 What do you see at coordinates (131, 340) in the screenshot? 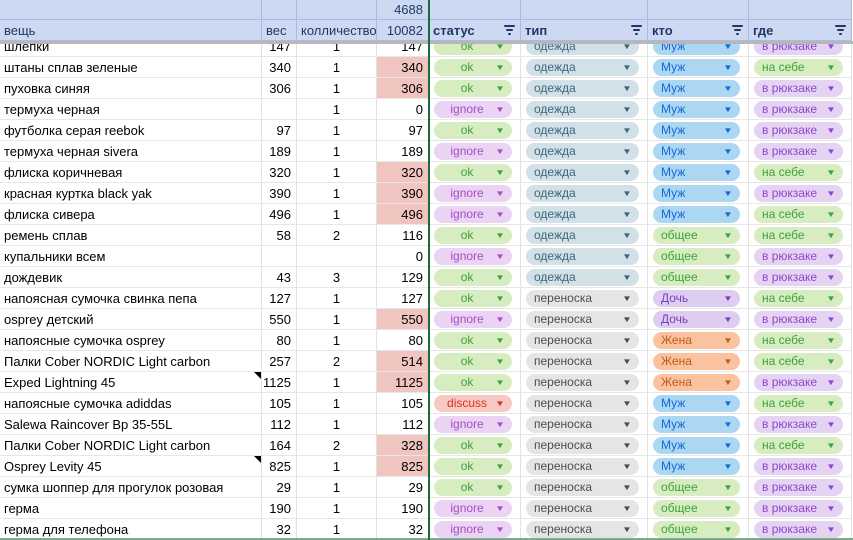
I see `item-name-cell: напоясные сумочка osprey` at bounding box center [131, 340].